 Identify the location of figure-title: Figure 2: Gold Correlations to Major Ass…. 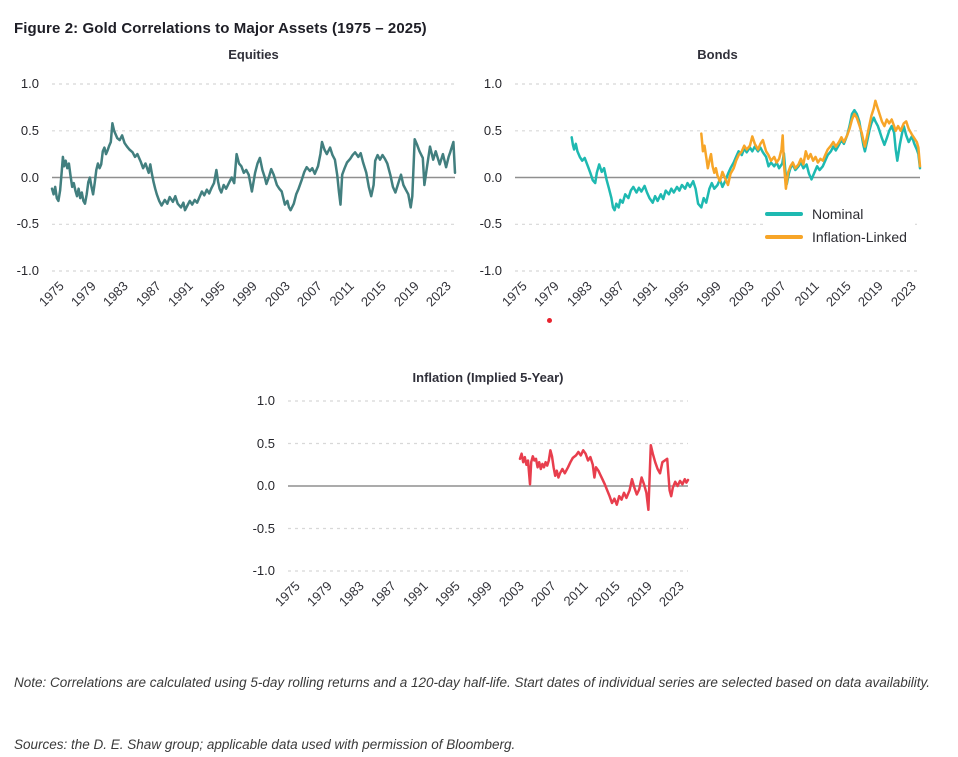
(220, 29).